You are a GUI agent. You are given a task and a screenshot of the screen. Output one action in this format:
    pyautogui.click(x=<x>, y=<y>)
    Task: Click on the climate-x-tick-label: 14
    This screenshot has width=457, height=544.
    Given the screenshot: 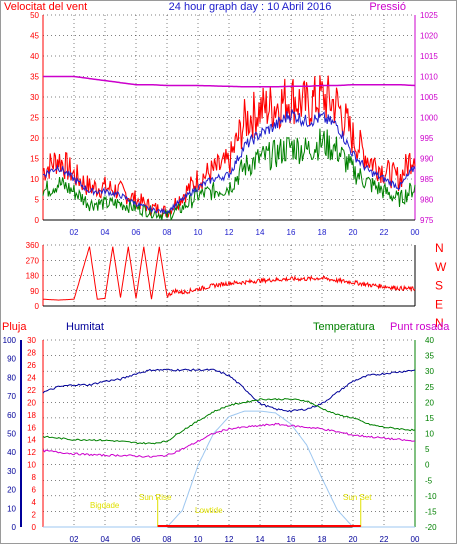 What is the action you would take?
    pyautogui.click(x=260, y=539)
    